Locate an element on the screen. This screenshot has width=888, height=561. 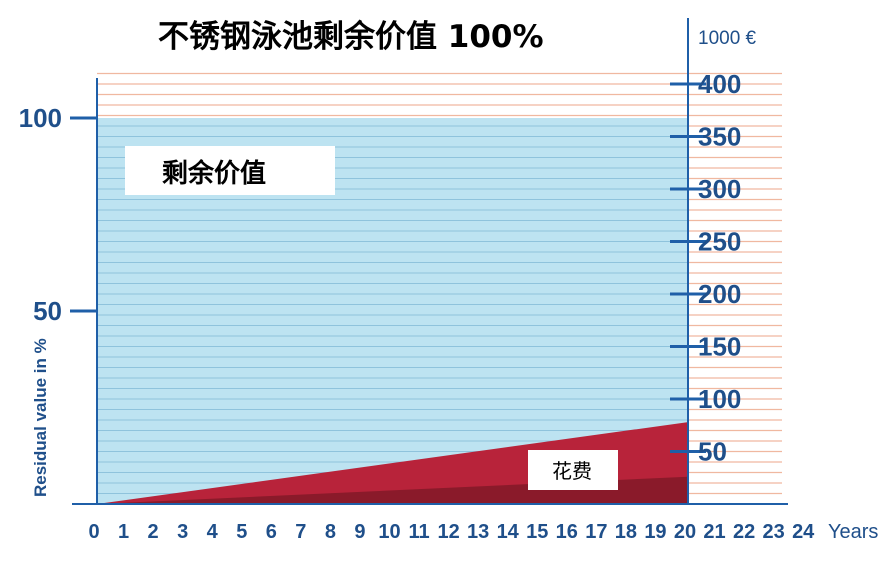
x-tick-label: 10 is located at coordinates (389, 532).